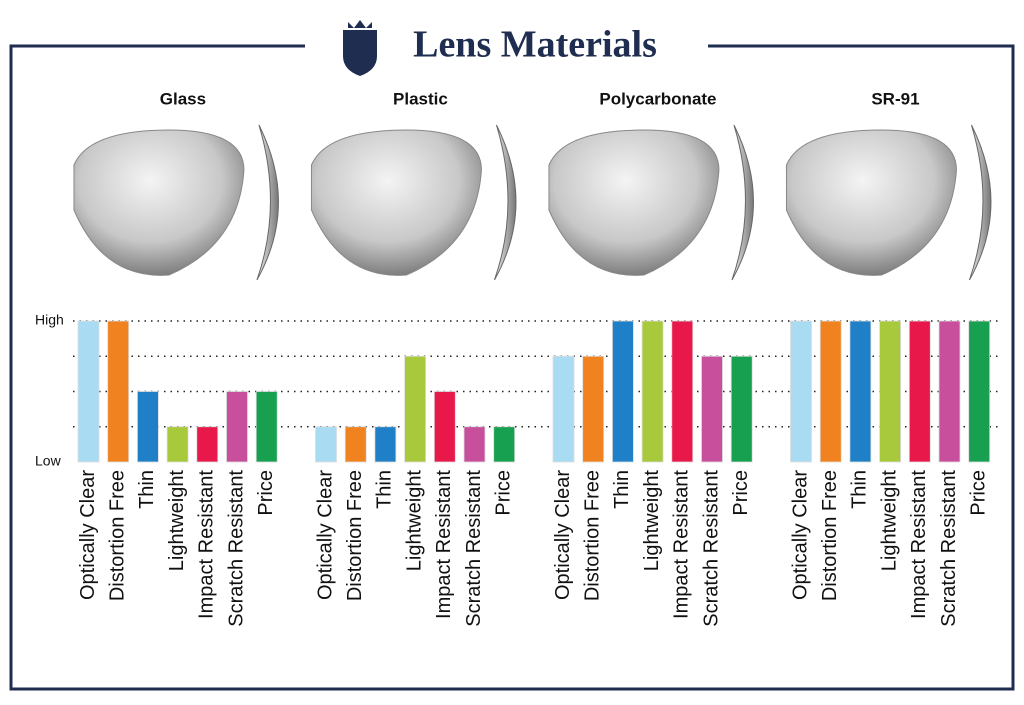  I want to click on y-tick-label: High, so click(49, 320).